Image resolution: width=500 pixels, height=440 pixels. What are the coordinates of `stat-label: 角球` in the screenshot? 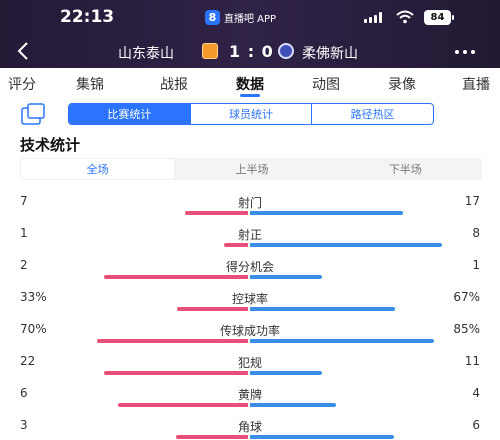 It's located at (249, 427).